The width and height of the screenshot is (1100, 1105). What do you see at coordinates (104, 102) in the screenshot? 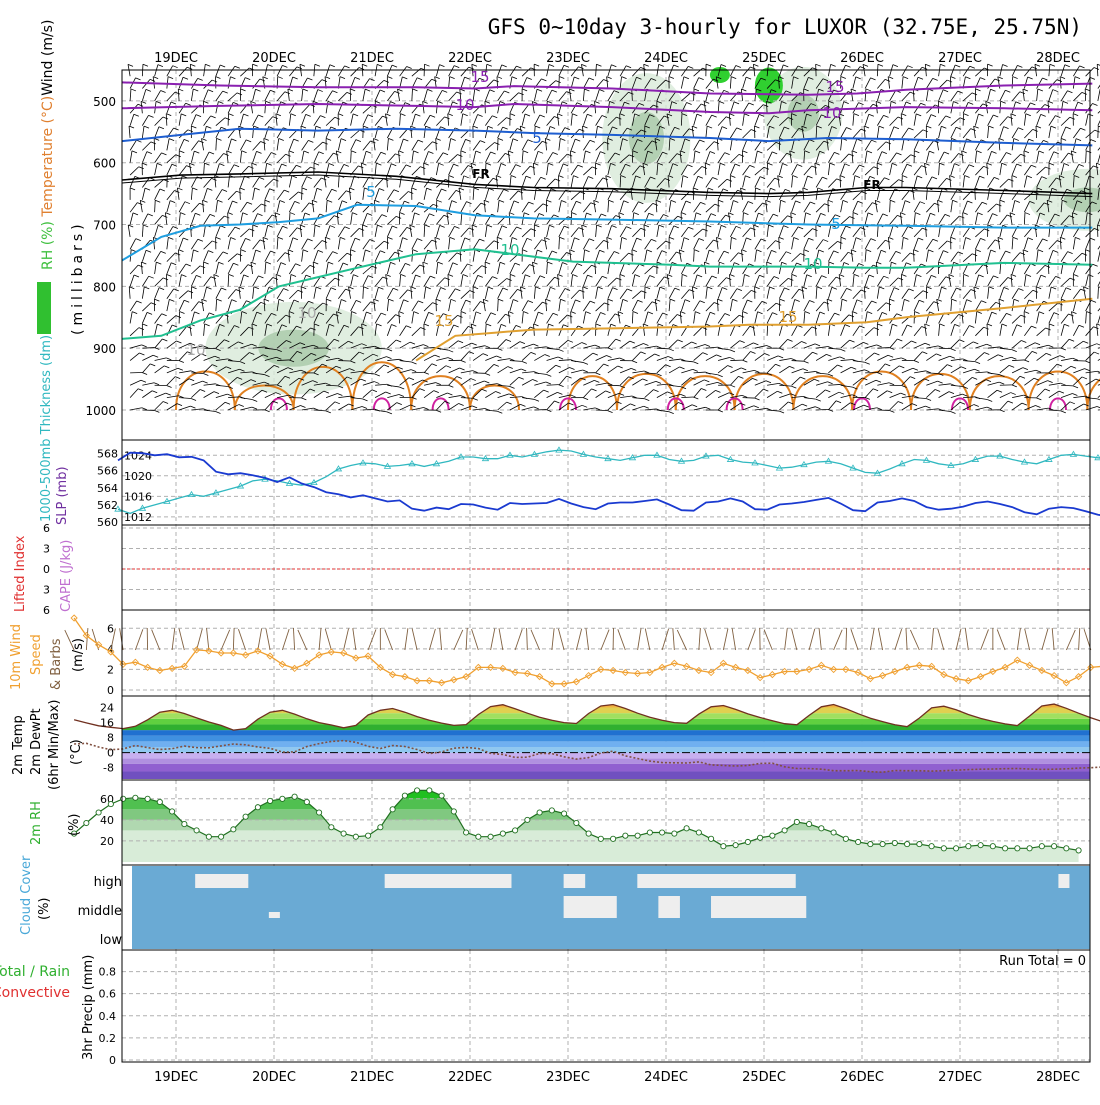
I see `y-tick-500: 500` at bounding box center [104, 102].